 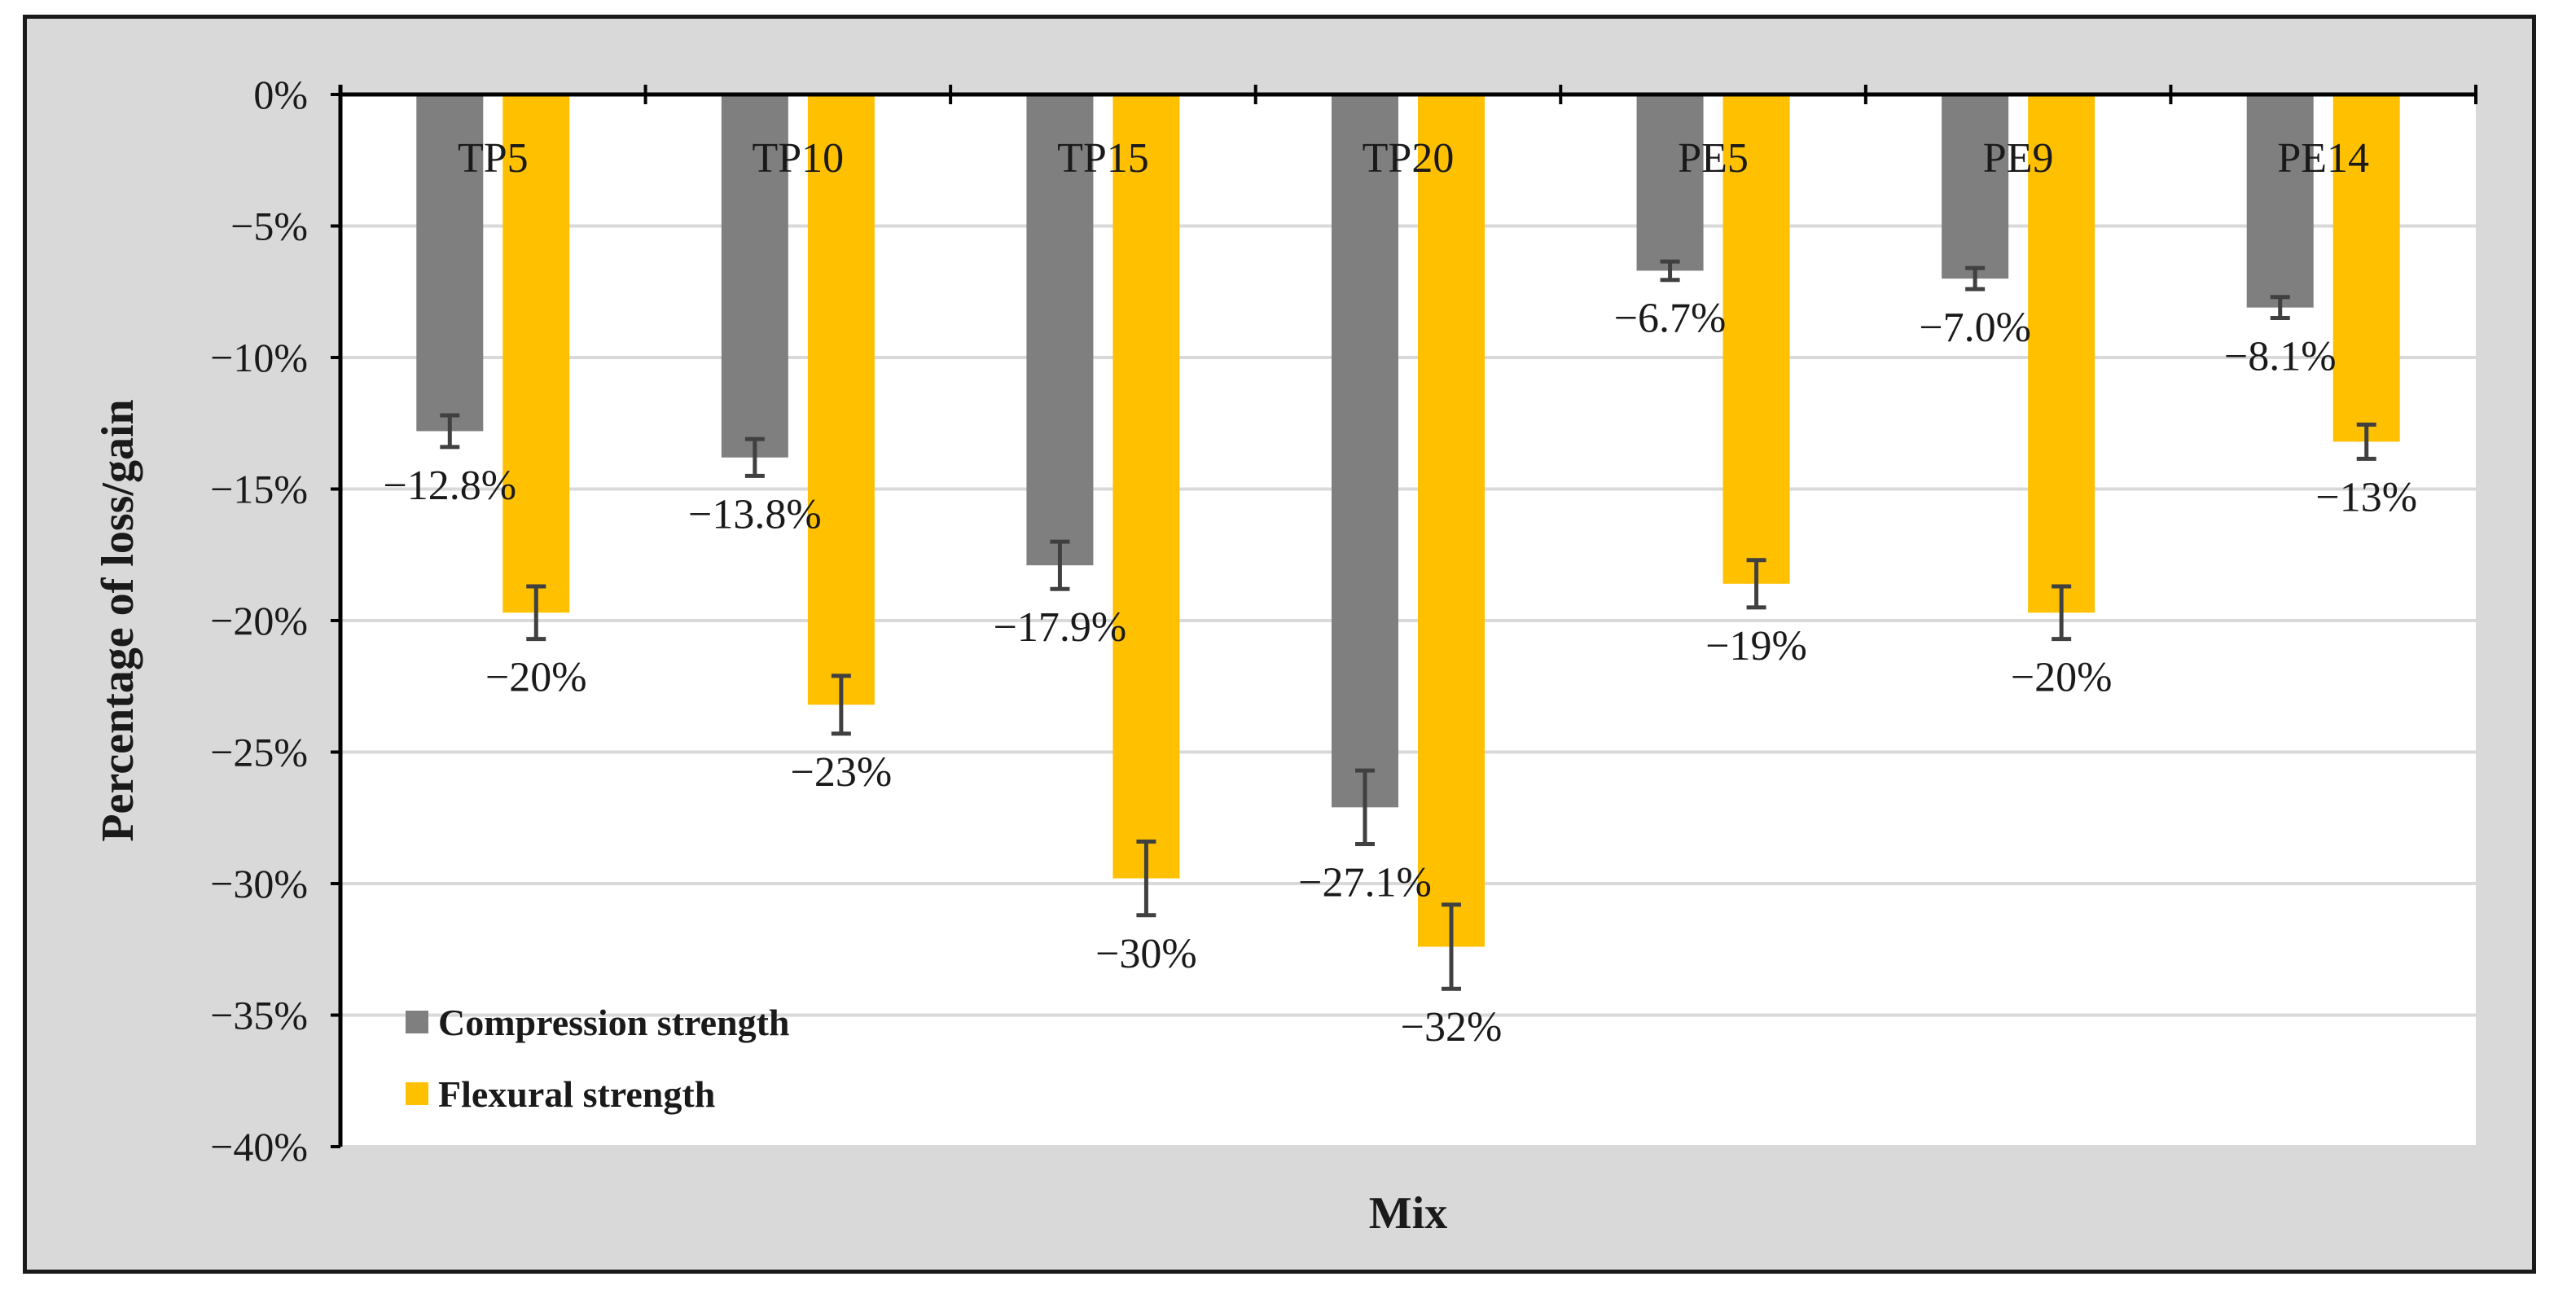 What do you see at coordinates (1408, 1213) in the screenshot?
I see `x-axis-title: Mix` at bounding box center [1408, 1213].